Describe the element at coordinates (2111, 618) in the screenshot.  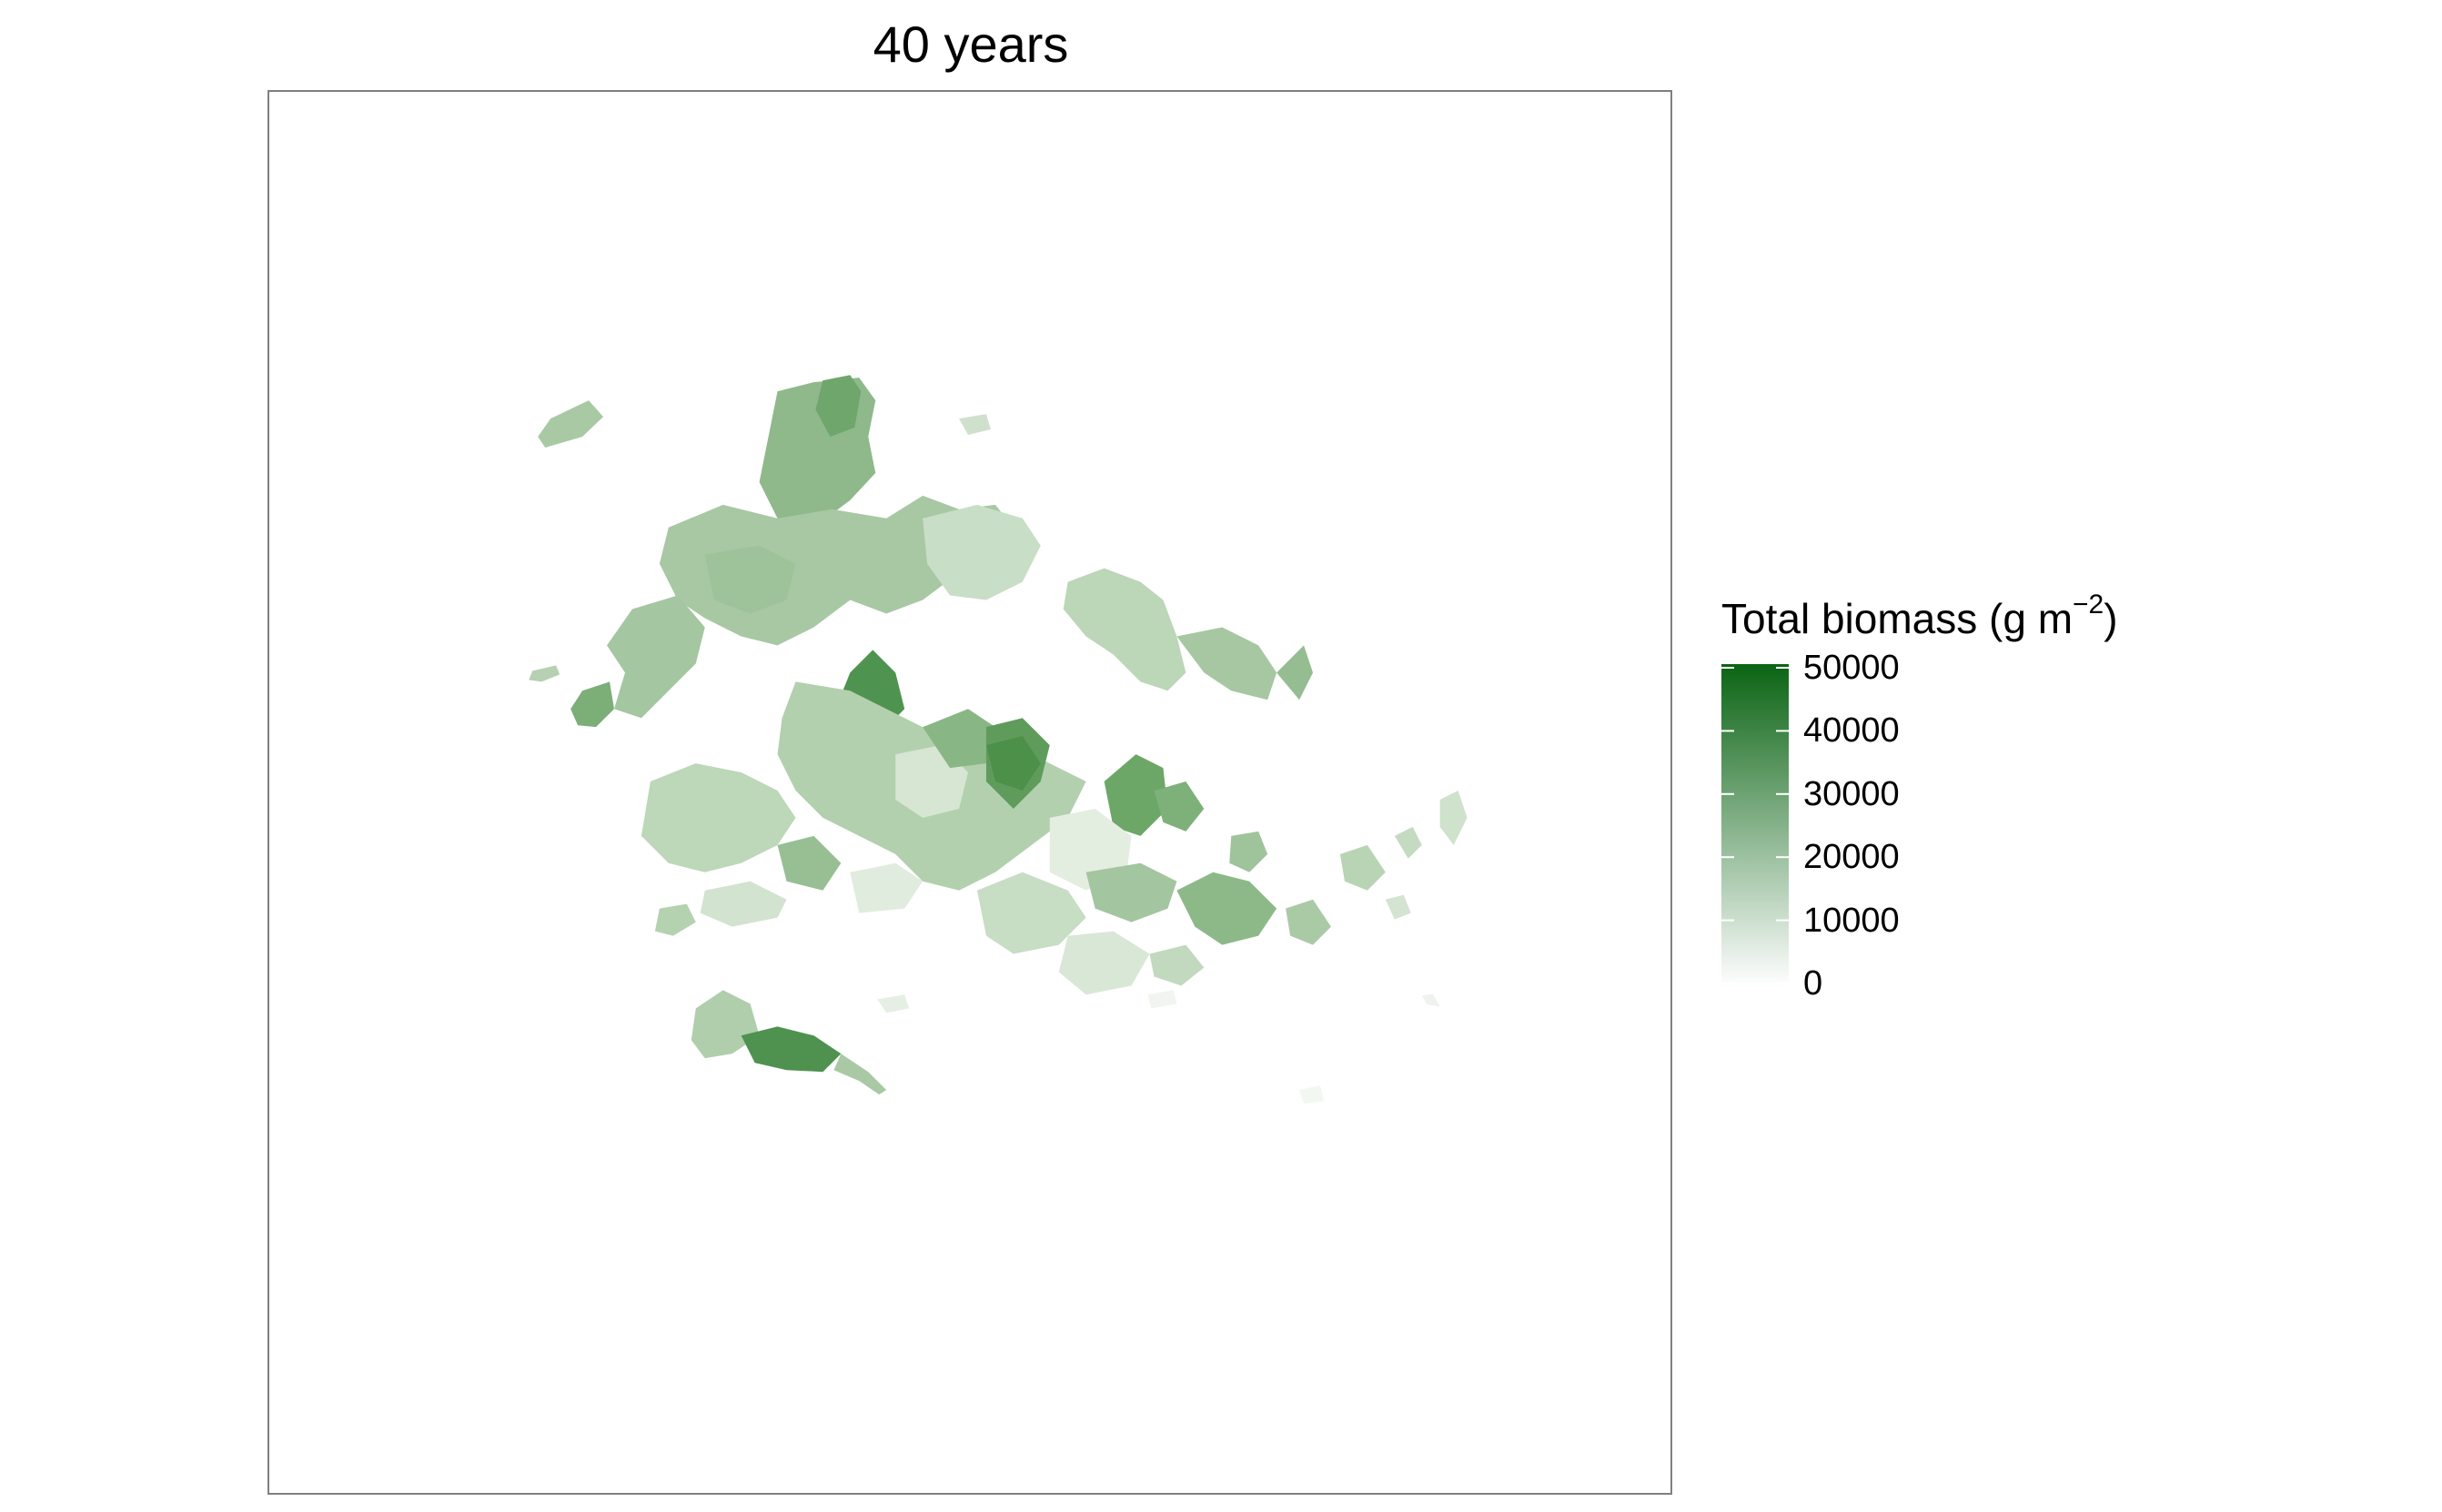
I see `legend-title-suffix: )` at that location.